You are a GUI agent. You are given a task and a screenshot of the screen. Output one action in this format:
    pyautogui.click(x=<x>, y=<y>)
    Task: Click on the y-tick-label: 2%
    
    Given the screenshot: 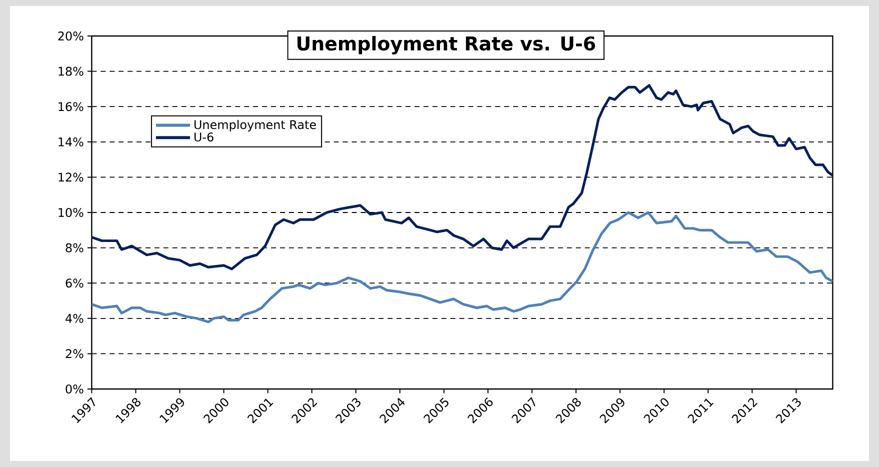 What is the action you would take?
    pyautogui.click(x=75, y=353)
    